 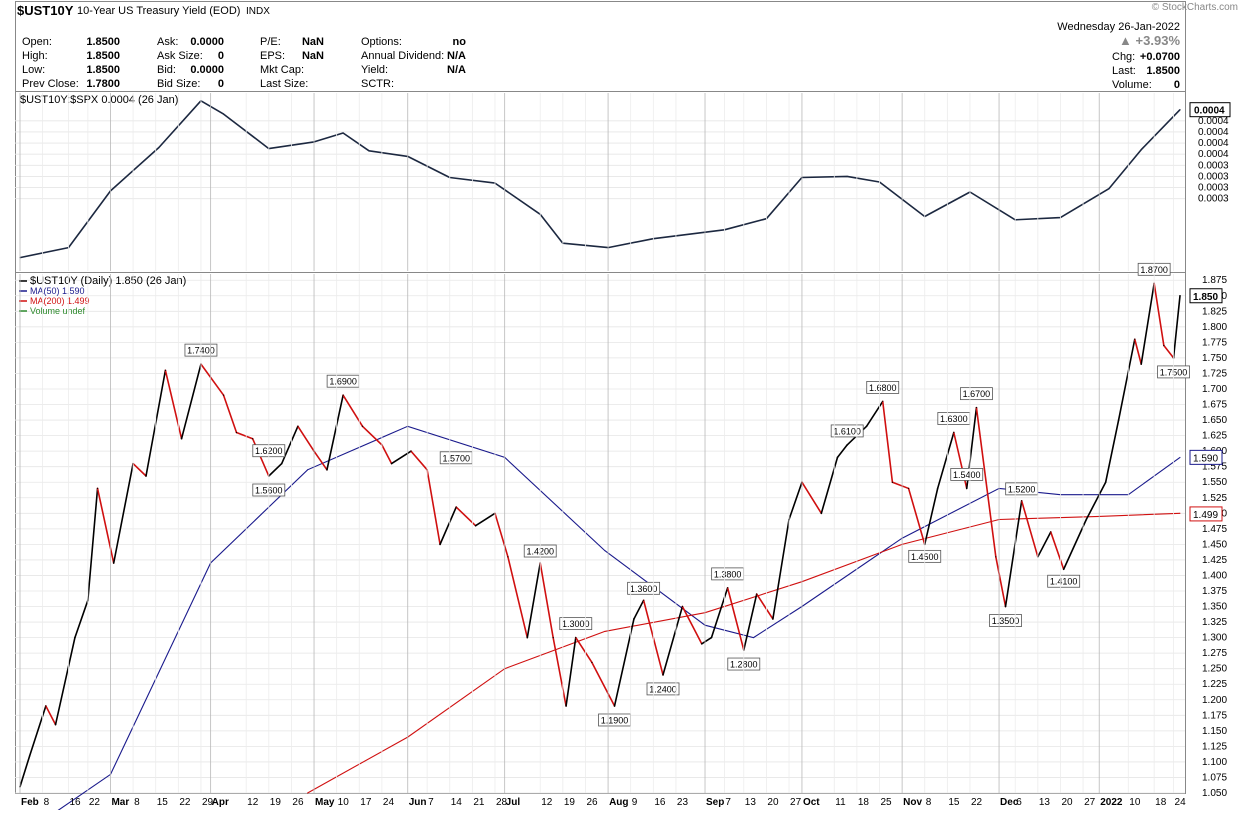 I want to click on price-y-tick: 1.875, so click(x=1214, y=280).